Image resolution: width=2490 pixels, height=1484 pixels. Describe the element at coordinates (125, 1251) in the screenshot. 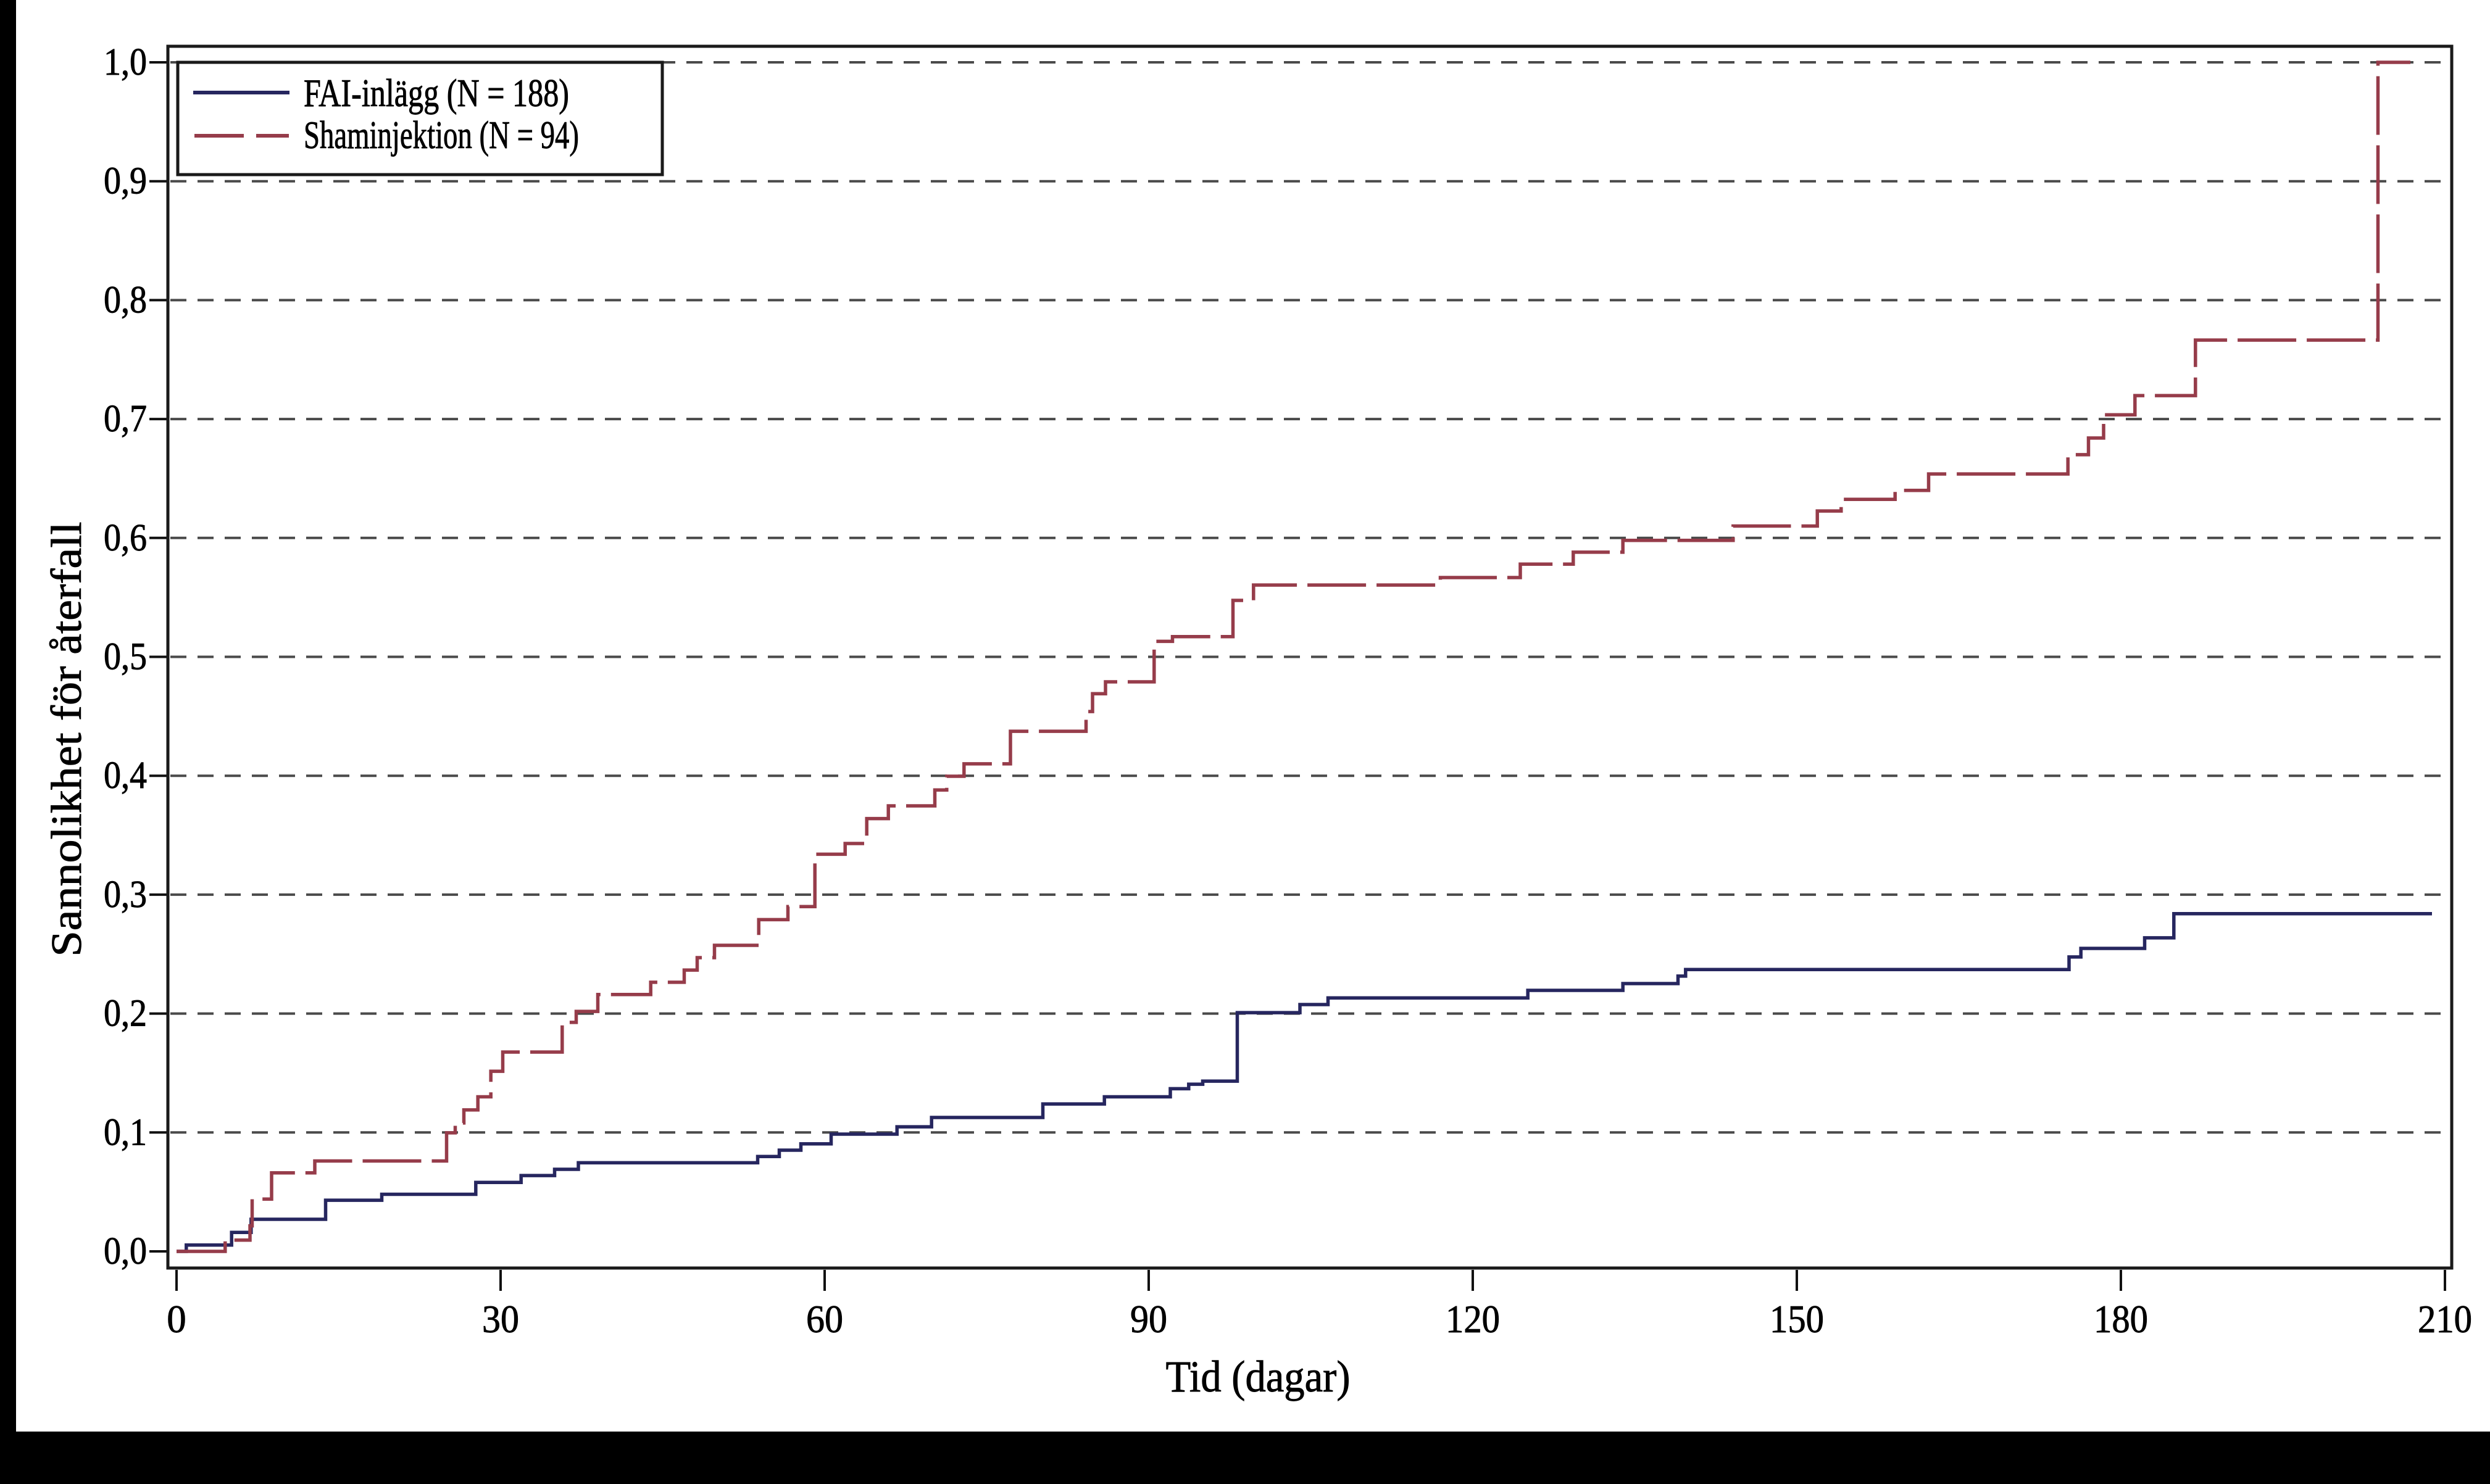

I see `svg-text: 0,0` at that location.